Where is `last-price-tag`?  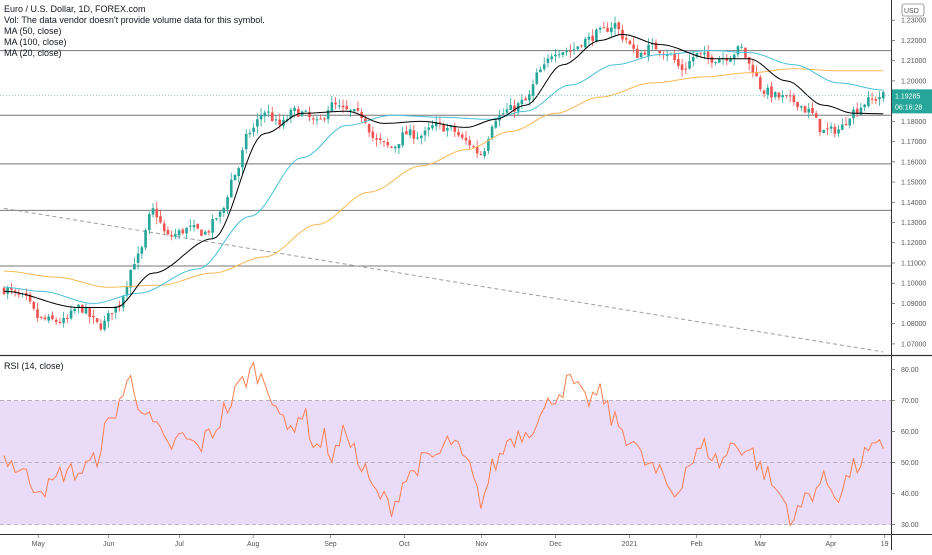 last-price-tag is located at coordinates (912, 101).